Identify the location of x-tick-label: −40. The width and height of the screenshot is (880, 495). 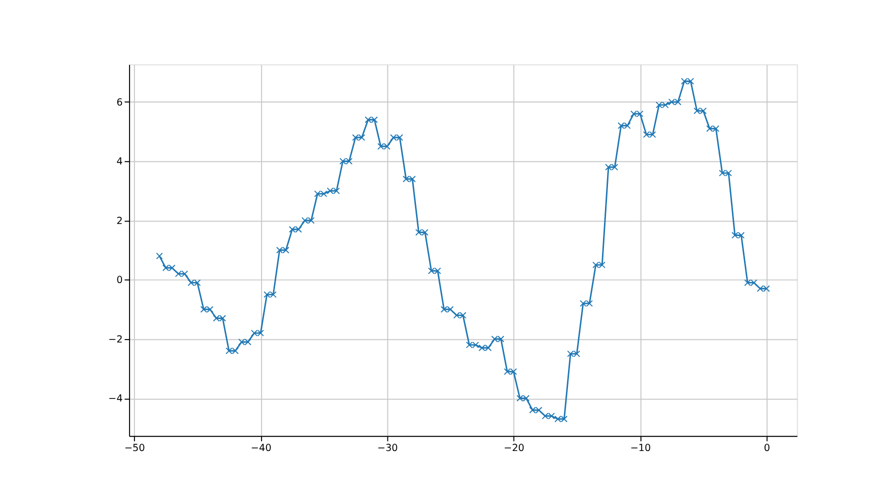
(261, 448).